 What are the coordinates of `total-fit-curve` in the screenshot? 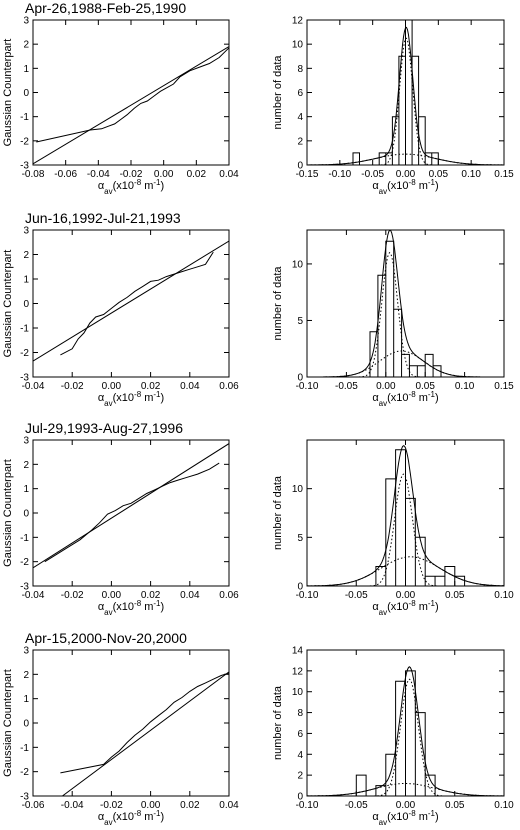 It's located at (405, 95).